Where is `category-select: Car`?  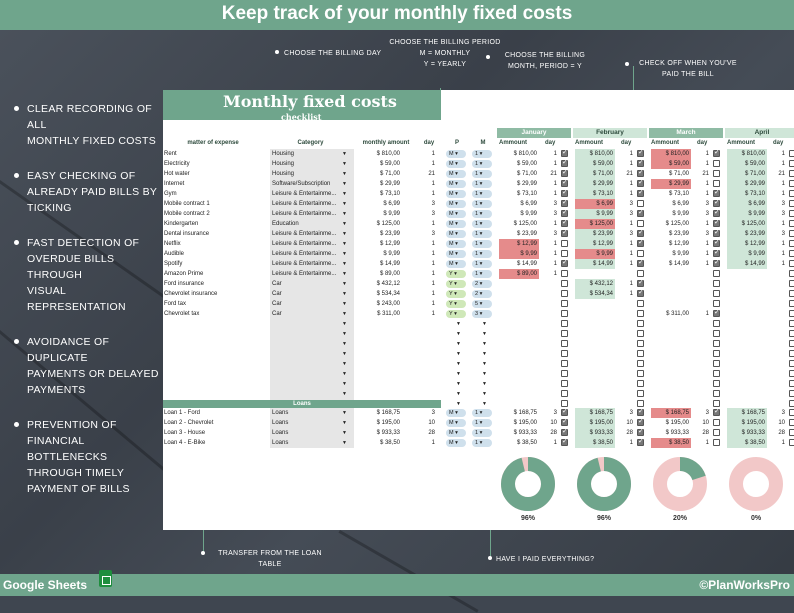 category-select: Car is located at coordinates (312, 284).